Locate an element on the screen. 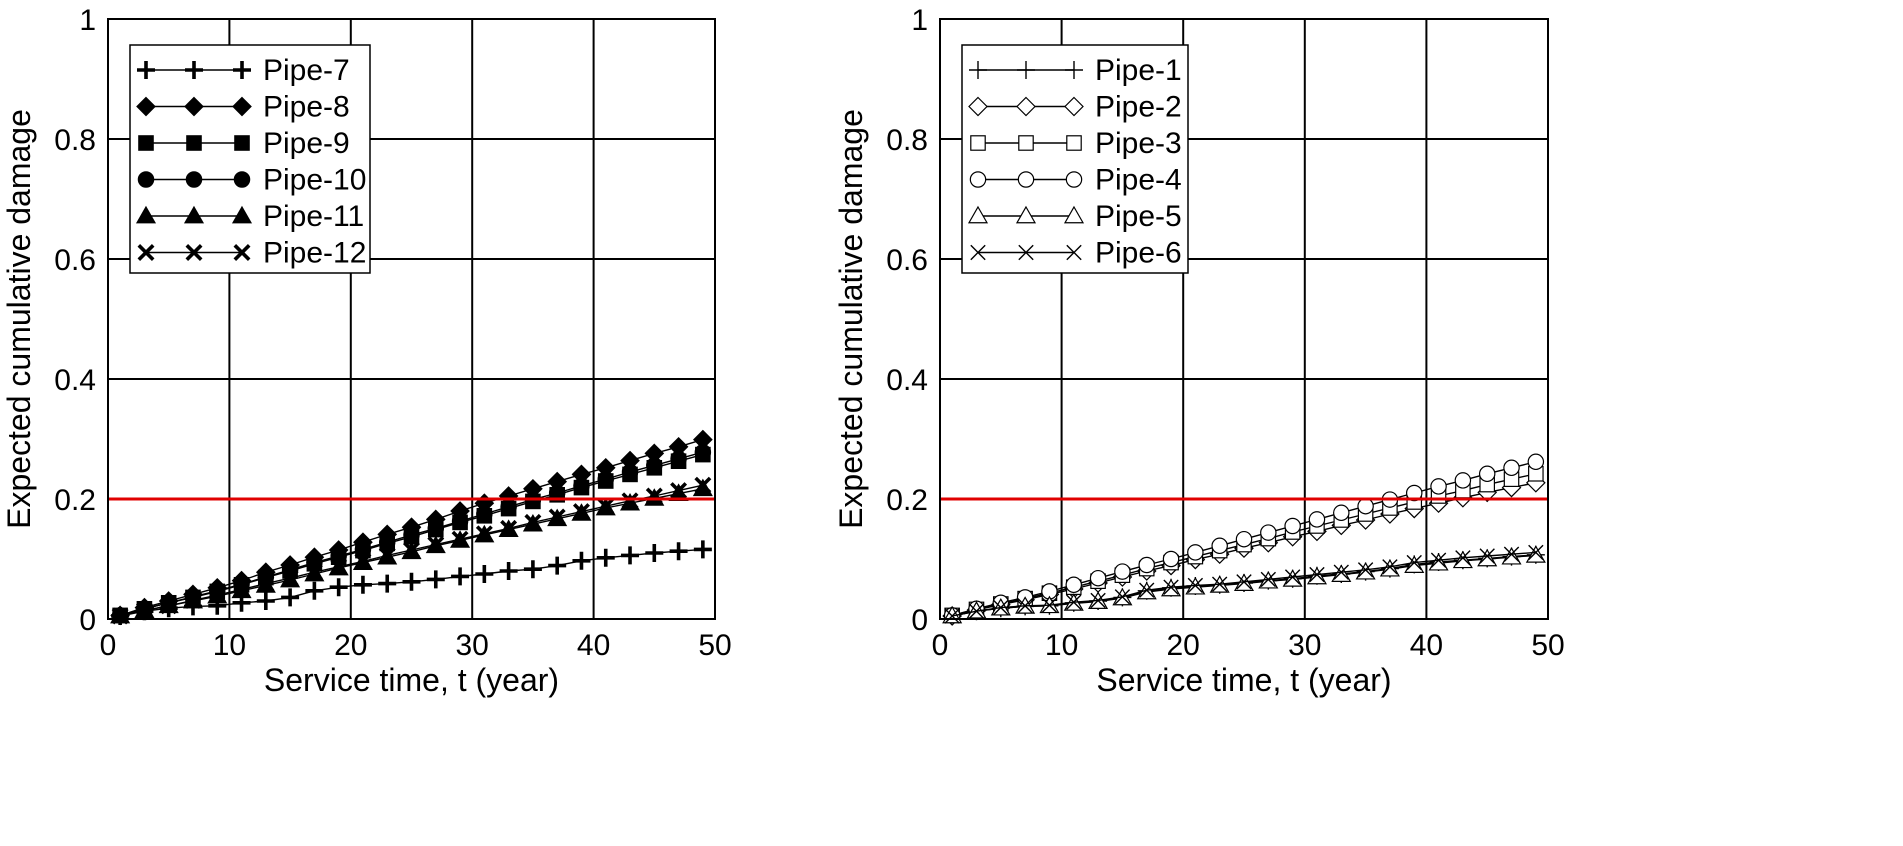  legend-label: Pipe-7 is located at coordinates (306, 70).